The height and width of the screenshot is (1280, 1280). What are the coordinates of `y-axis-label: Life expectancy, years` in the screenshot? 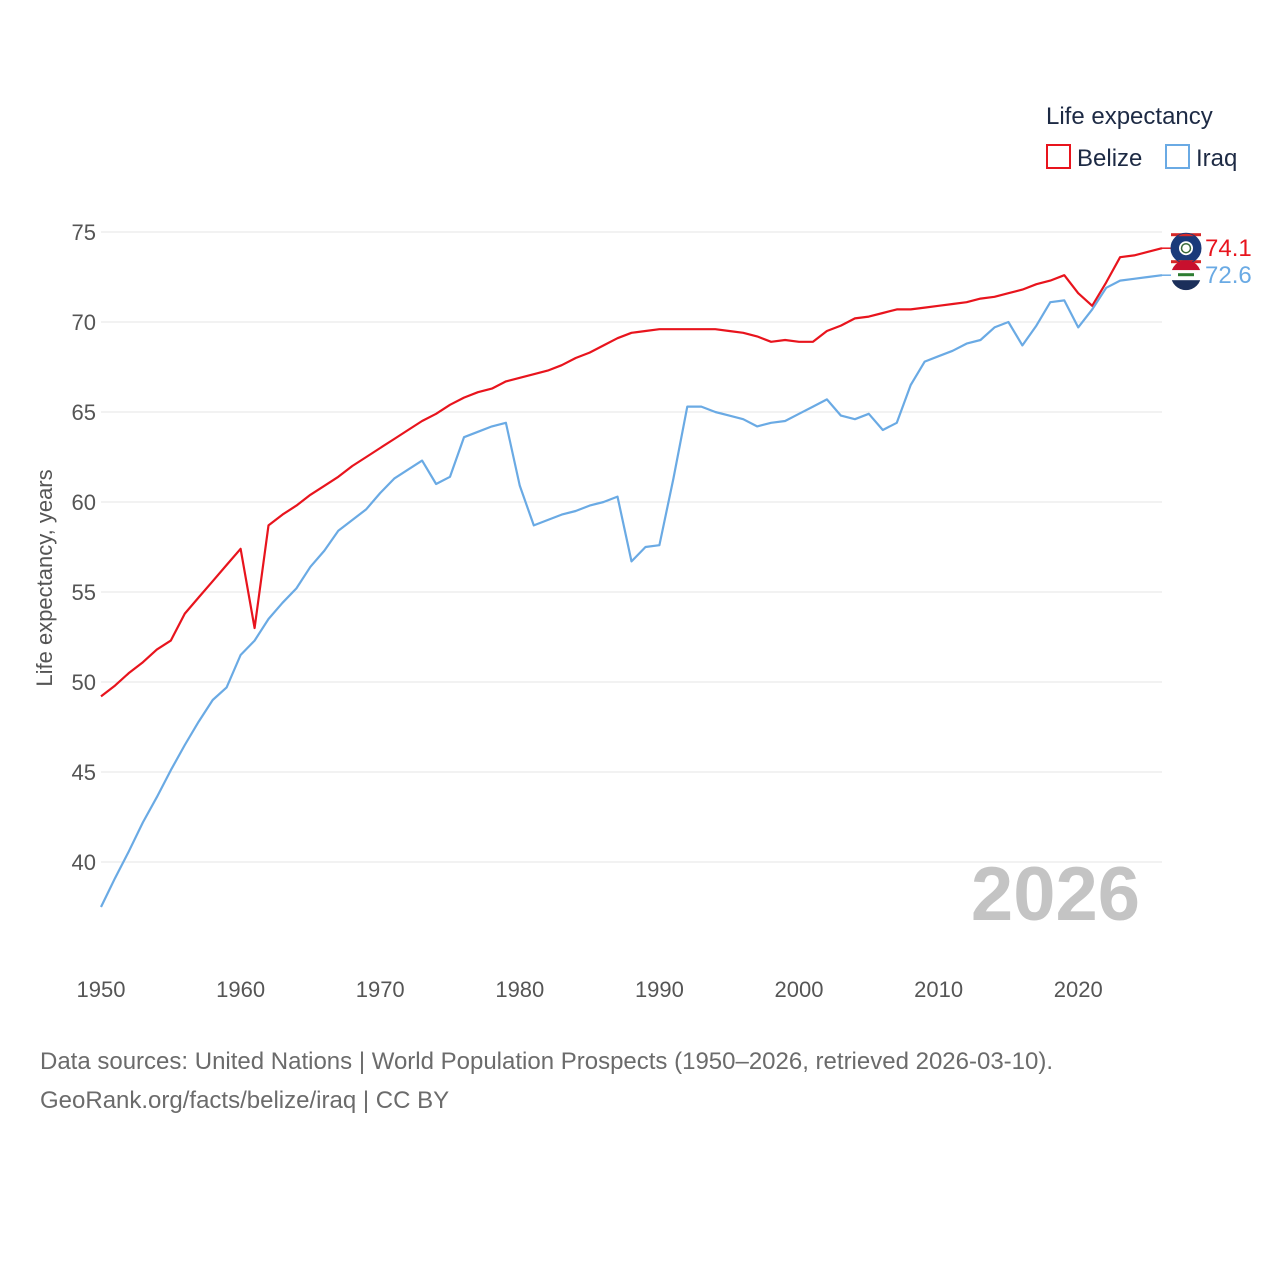 It's located at (44, 577).